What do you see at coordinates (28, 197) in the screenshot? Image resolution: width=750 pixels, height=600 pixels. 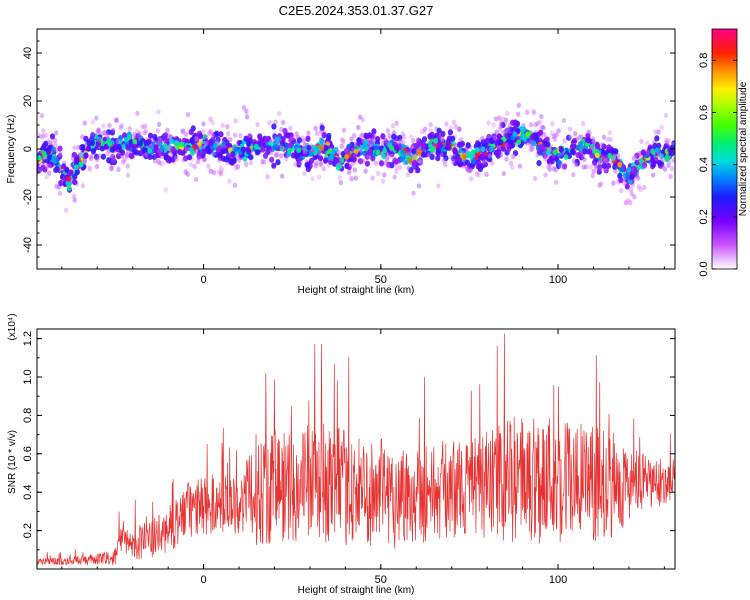 I see `spectrogram-y-tick-label: -20` at bounding box center [28, 197].